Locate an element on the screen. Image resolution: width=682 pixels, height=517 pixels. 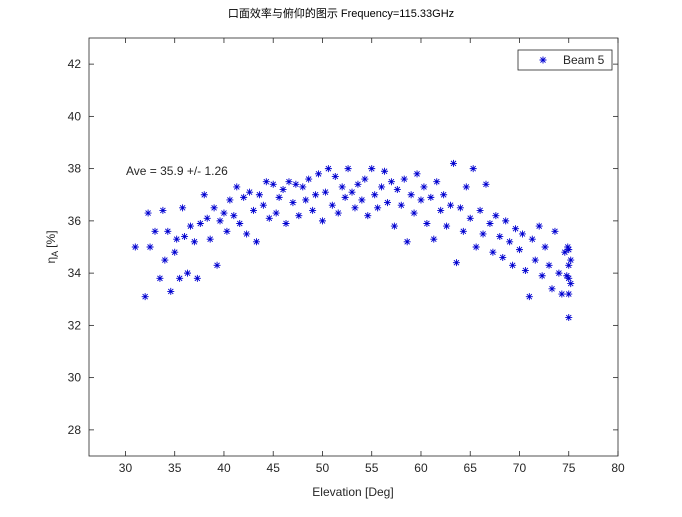
y-axis-label: ηA [%] is located at coordinates (52, 246).